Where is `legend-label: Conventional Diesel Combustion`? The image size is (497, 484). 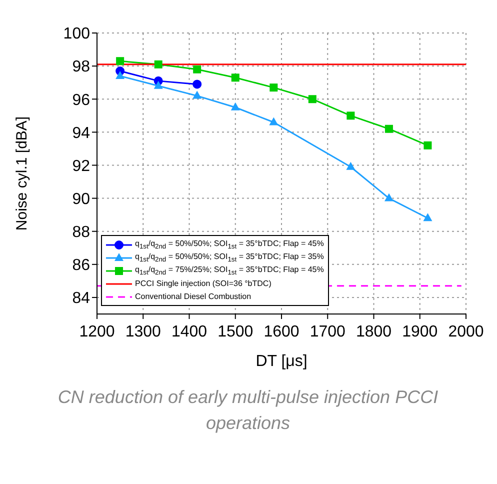
legend-label: Conventional Diesel Combustion is located at coordinates (193, 296).